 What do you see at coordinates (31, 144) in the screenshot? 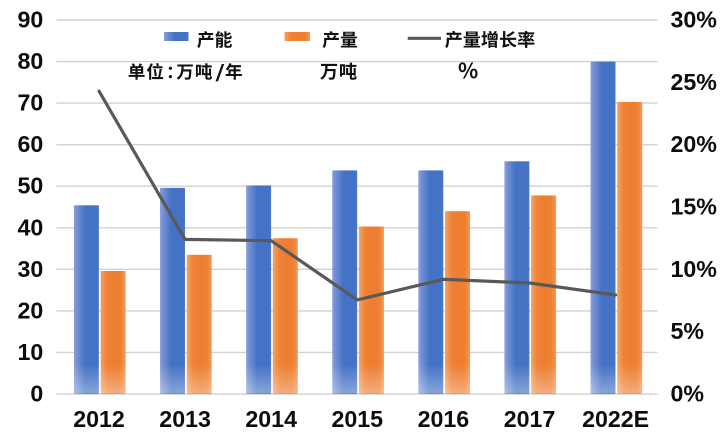
I see `svg-text: 60` at bounding box center [31, 144].